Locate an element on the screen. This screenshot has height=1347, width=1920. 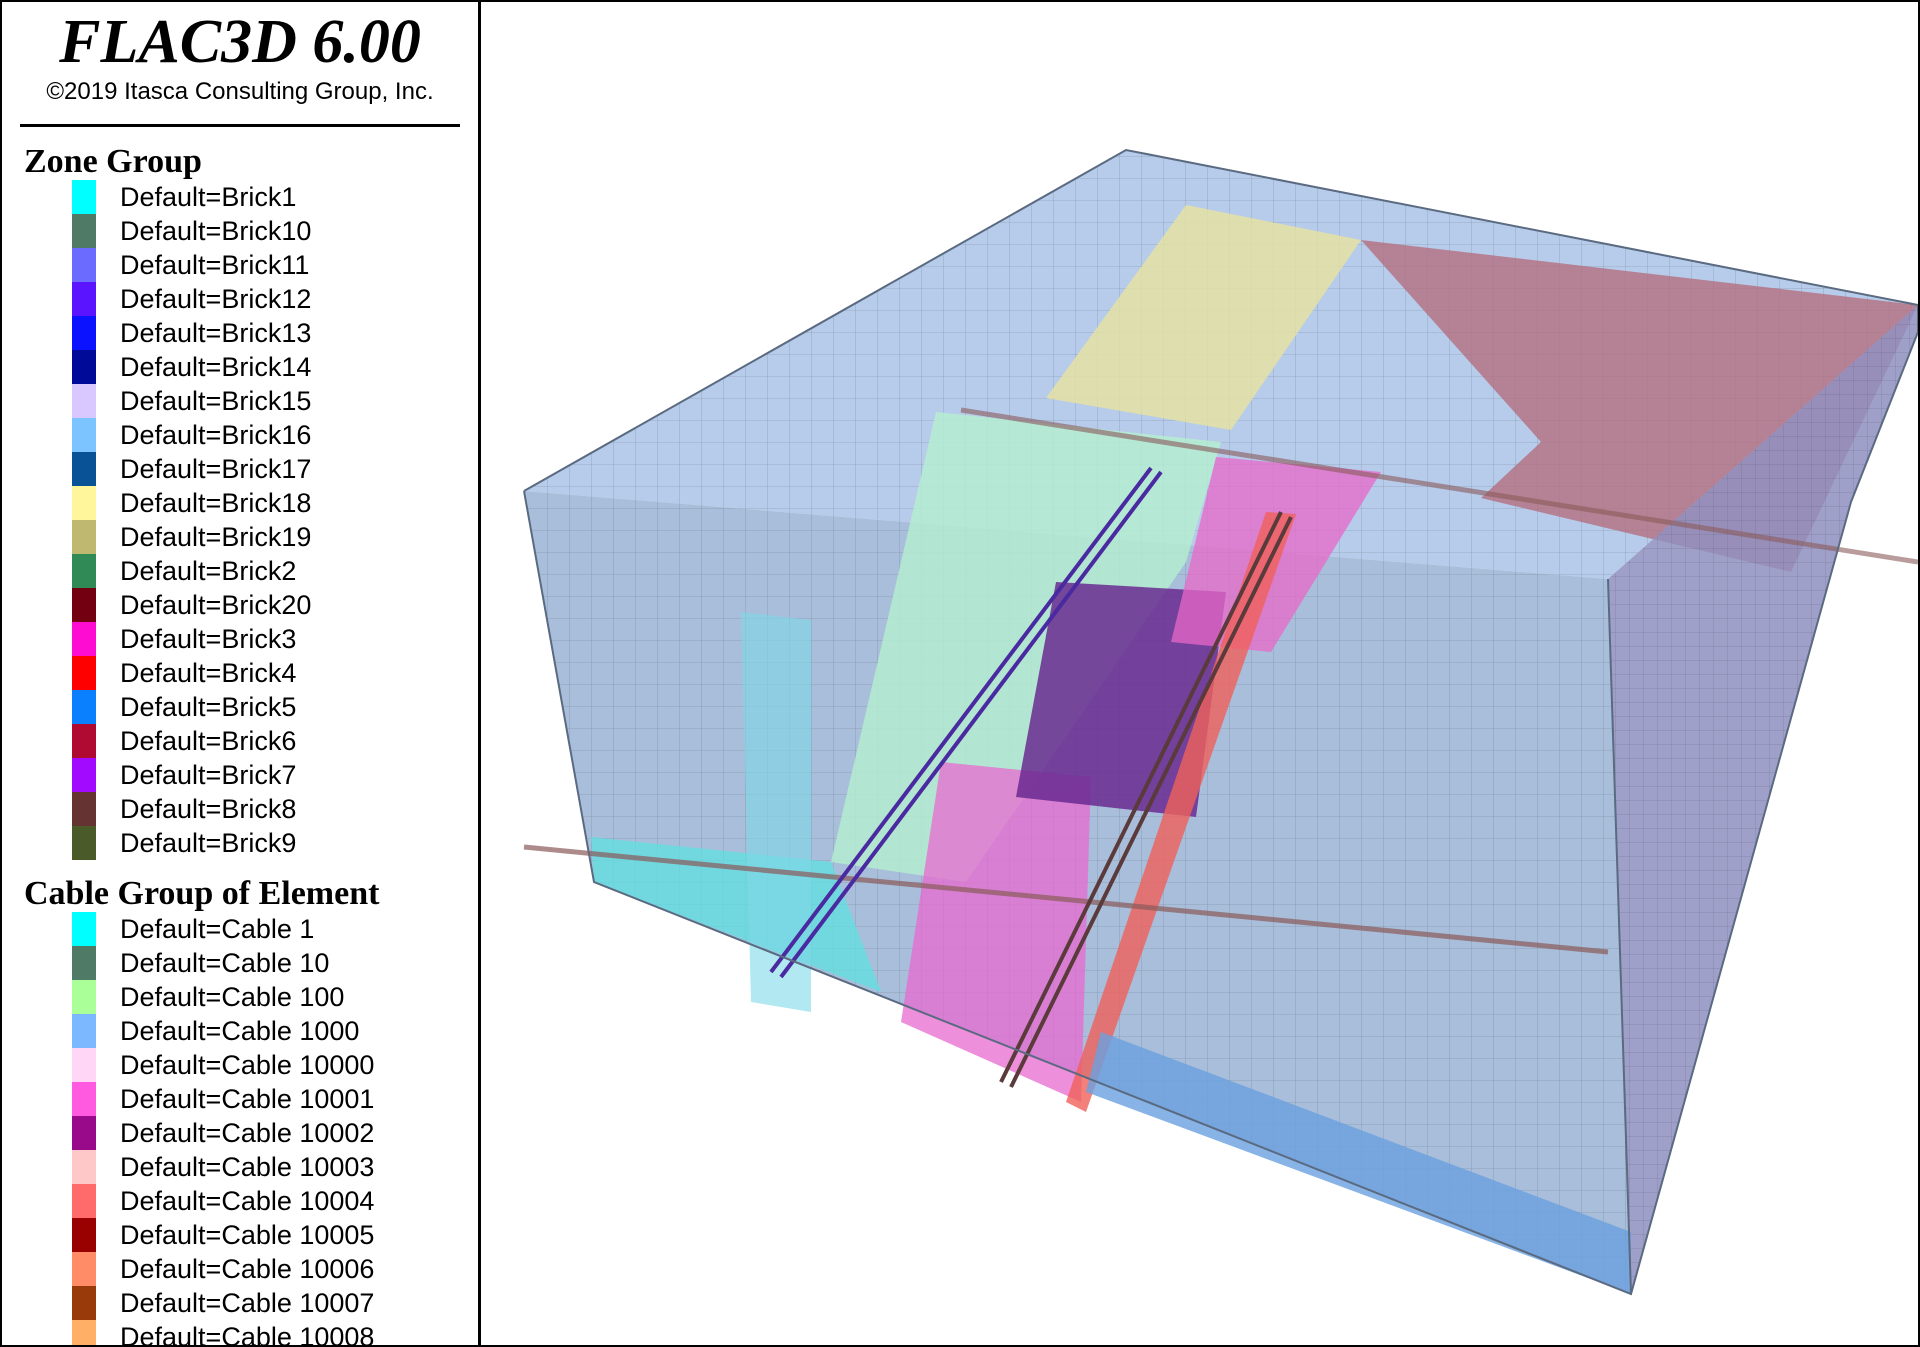
app-title: FLAC3D 6.00 is located at coordinates (240, 42).